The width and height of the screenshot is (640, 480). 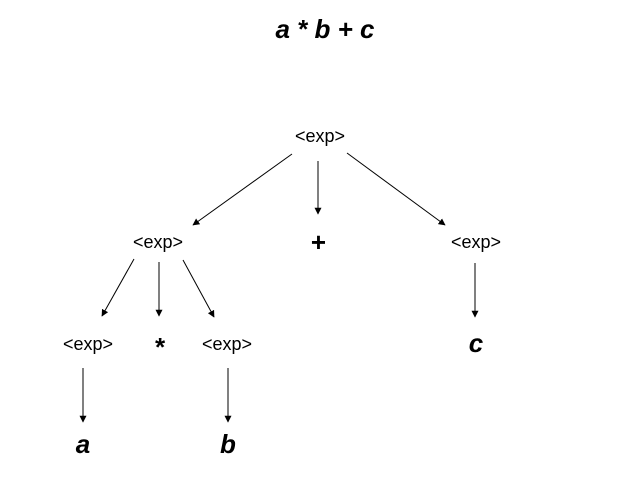 What do you see at coordinates (476, 242) in the screenshot?
I see `node-right-exp: <exp>` at bounding box center [476, 242].